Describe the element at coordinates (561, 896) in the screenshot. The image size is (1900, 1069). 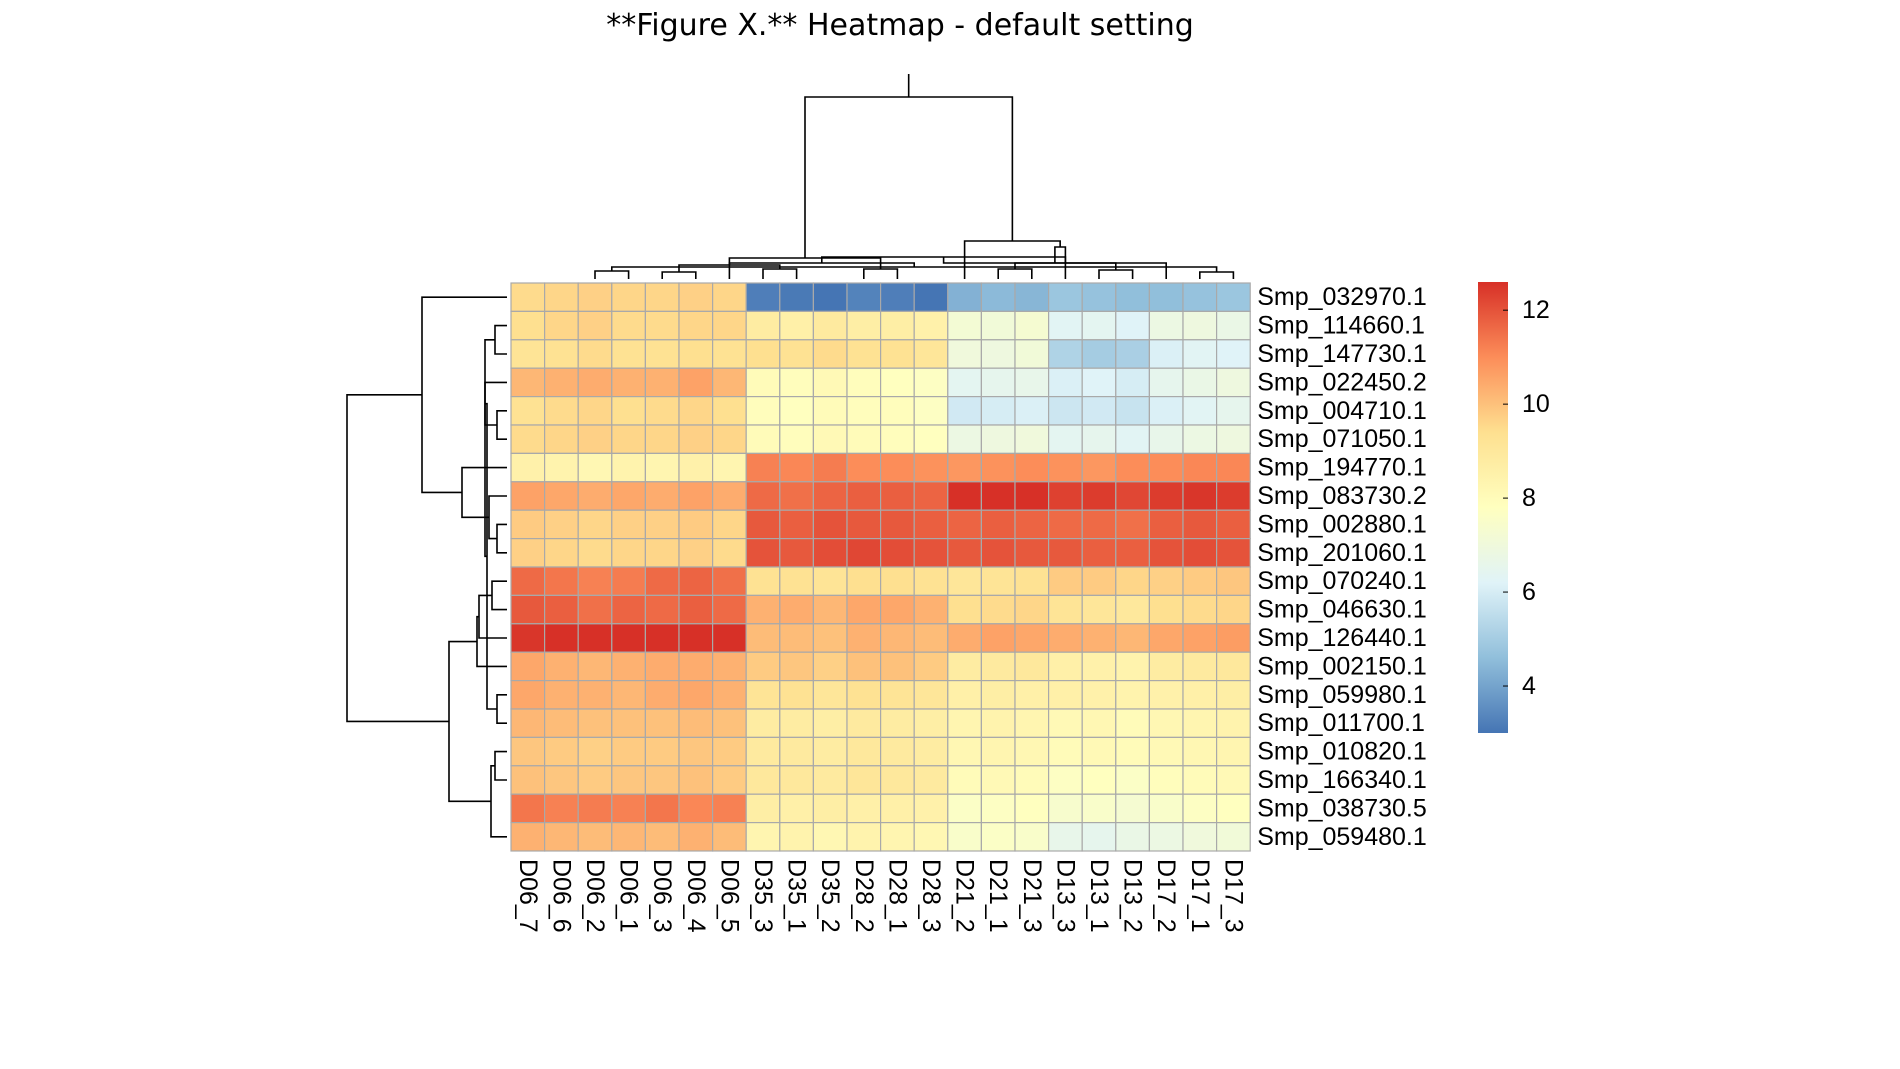
I see `column-label: D06_6` at that location.